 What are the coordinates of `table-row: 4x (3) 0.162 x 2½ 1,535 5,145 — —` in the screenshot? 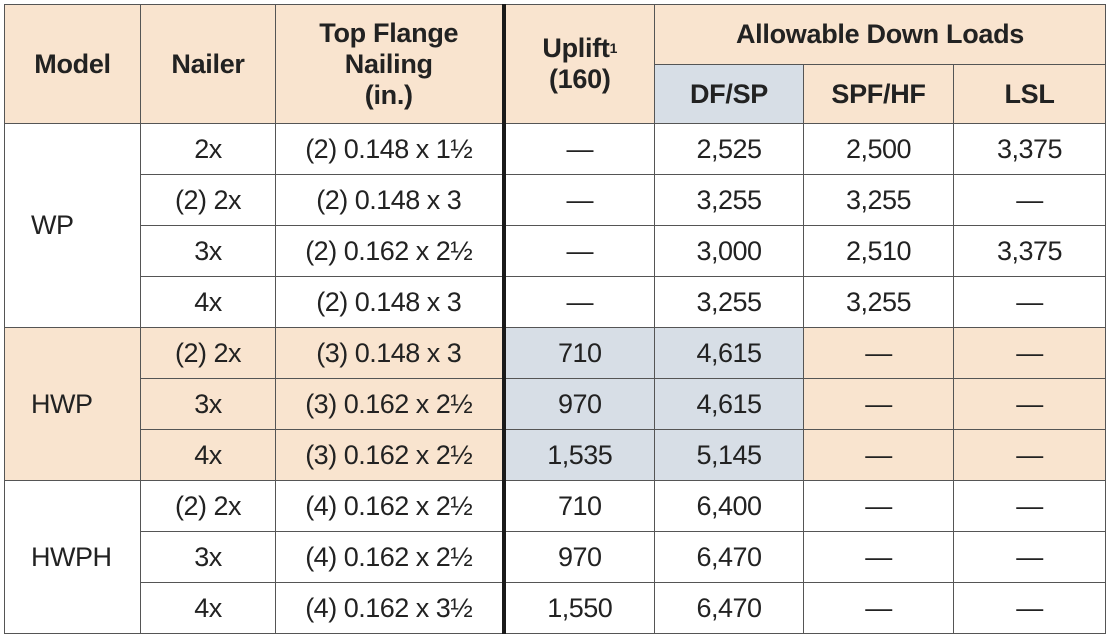 It's located at (555, 455).